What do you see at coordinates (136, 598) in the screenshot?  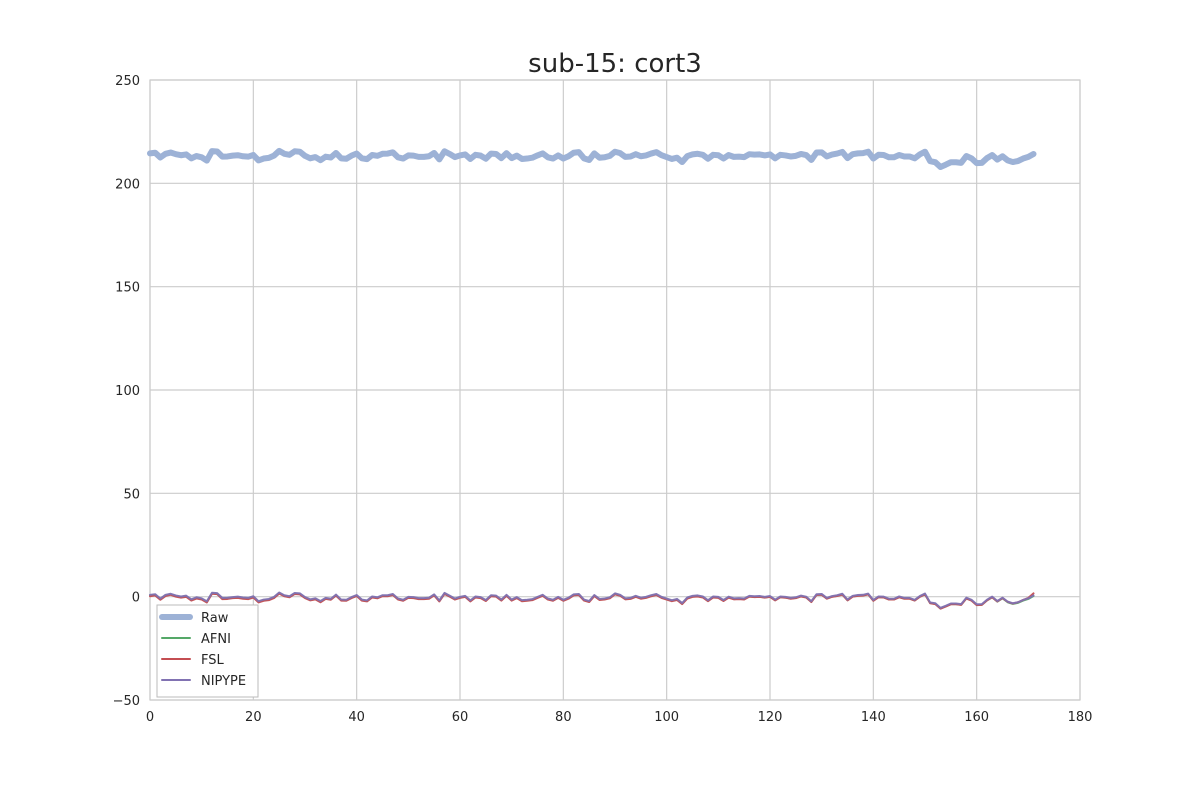 I see `y-tick-label: 0` at bounding box center [136, 598].